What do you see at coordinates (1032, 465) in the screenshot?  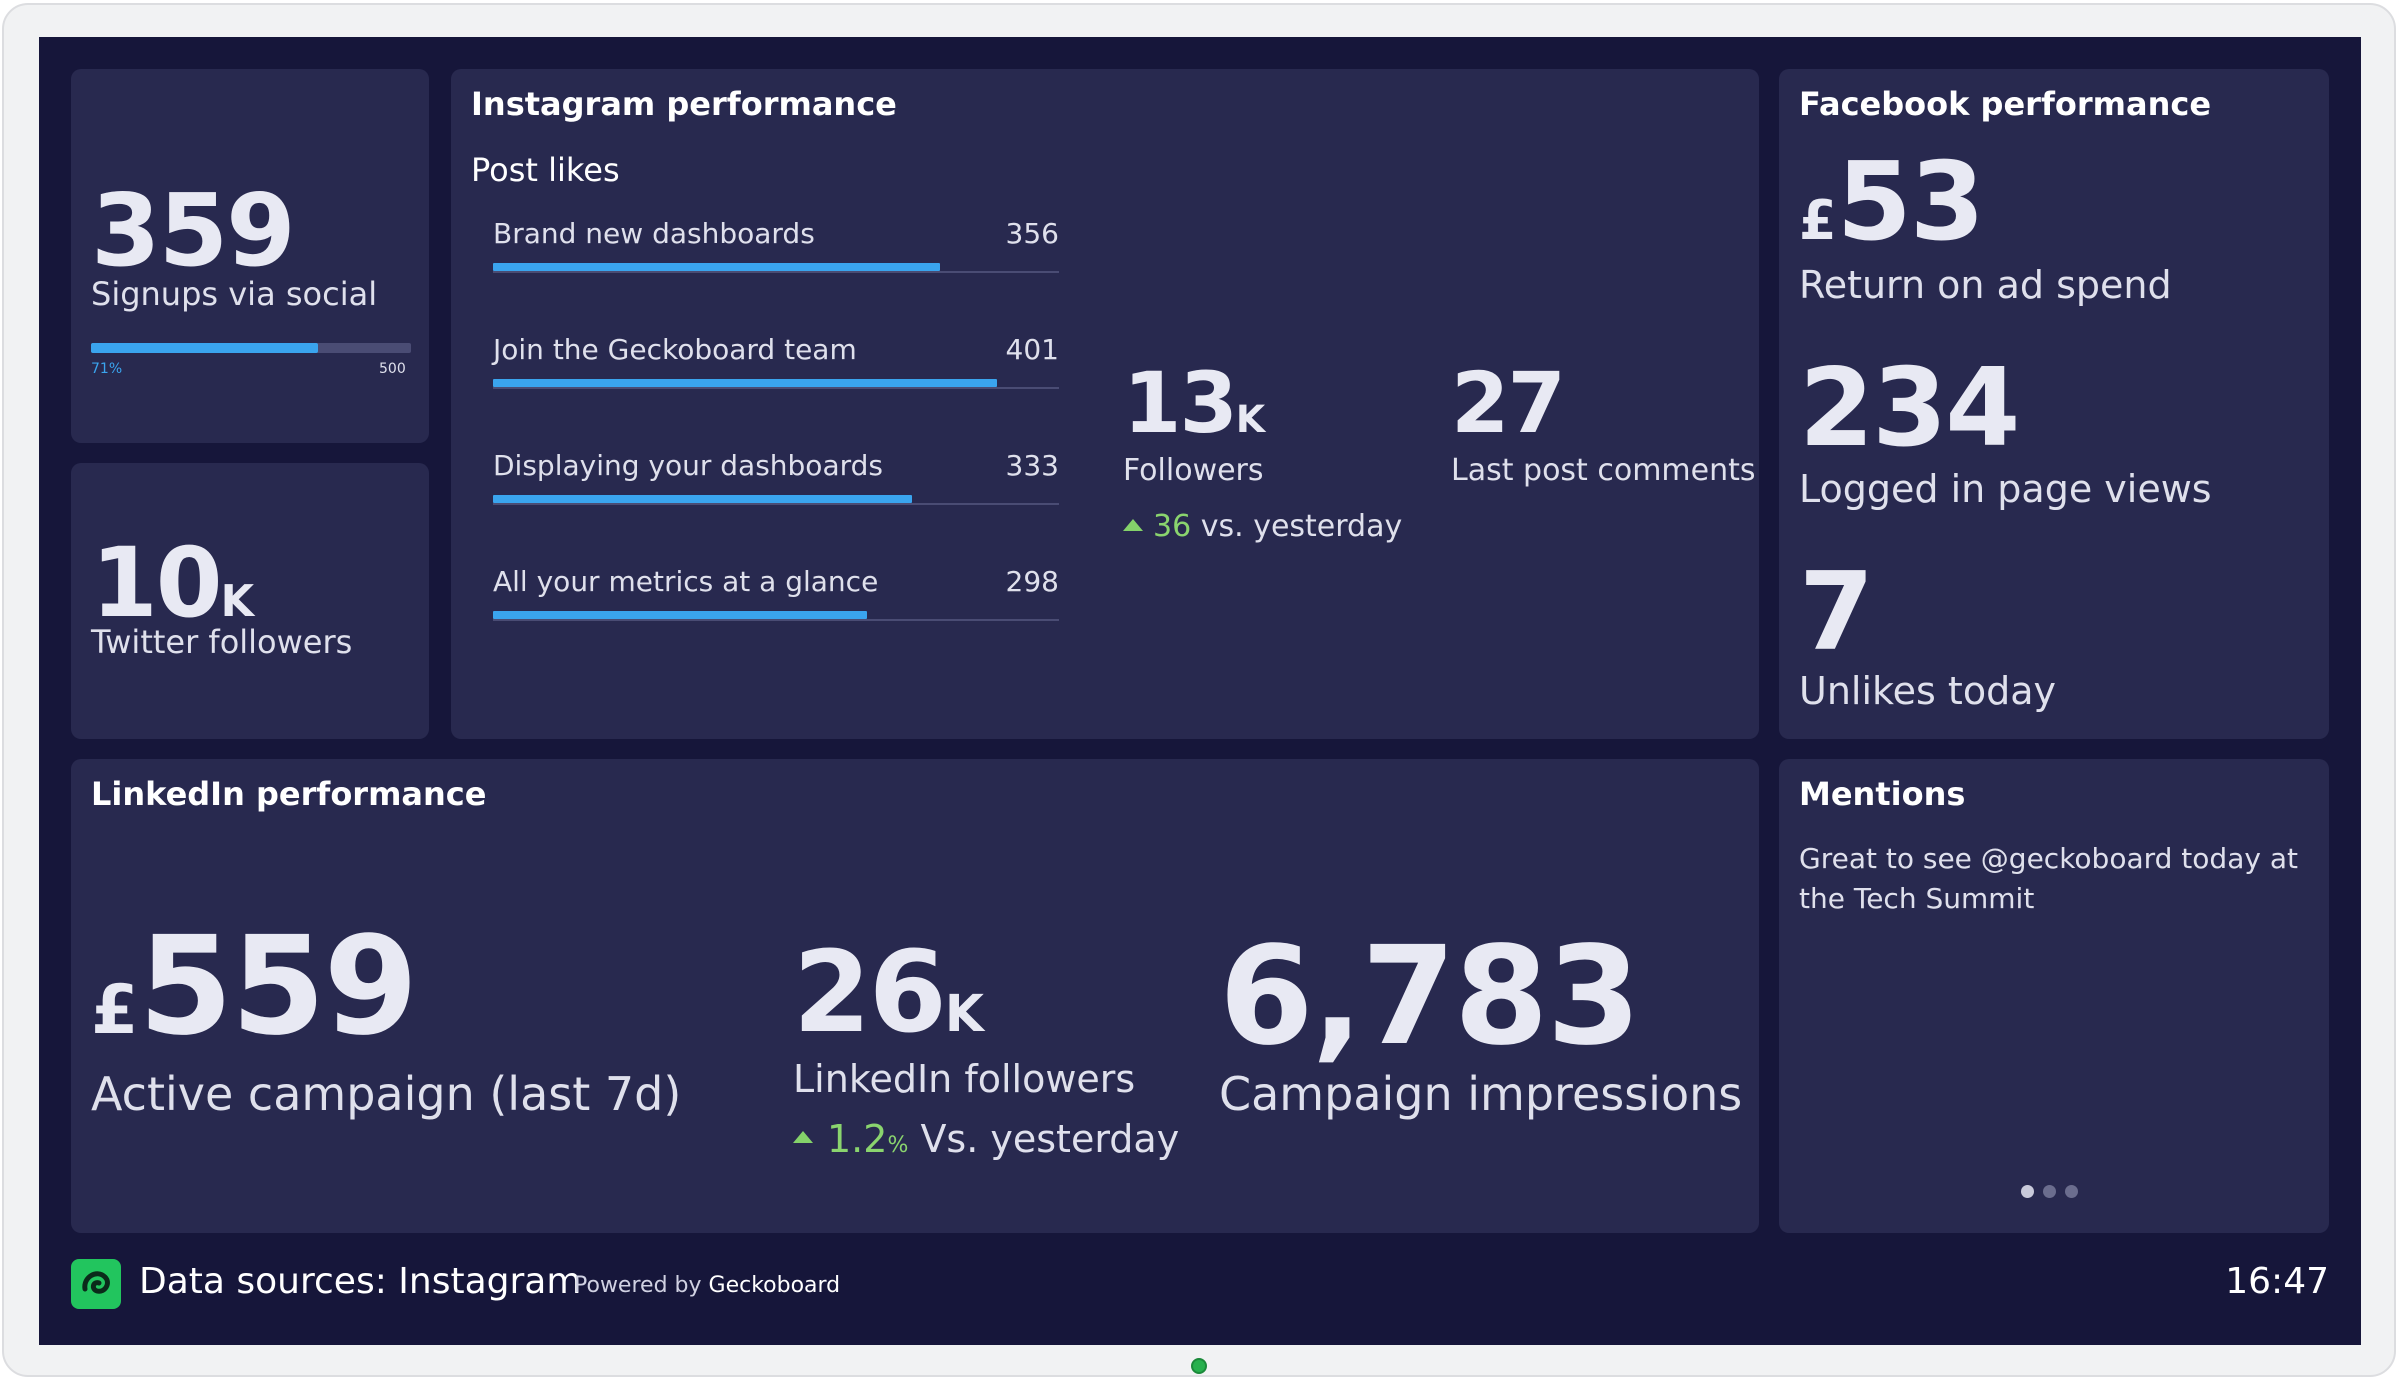 I see `post-value: 333` at bounding box center [1032, 465].